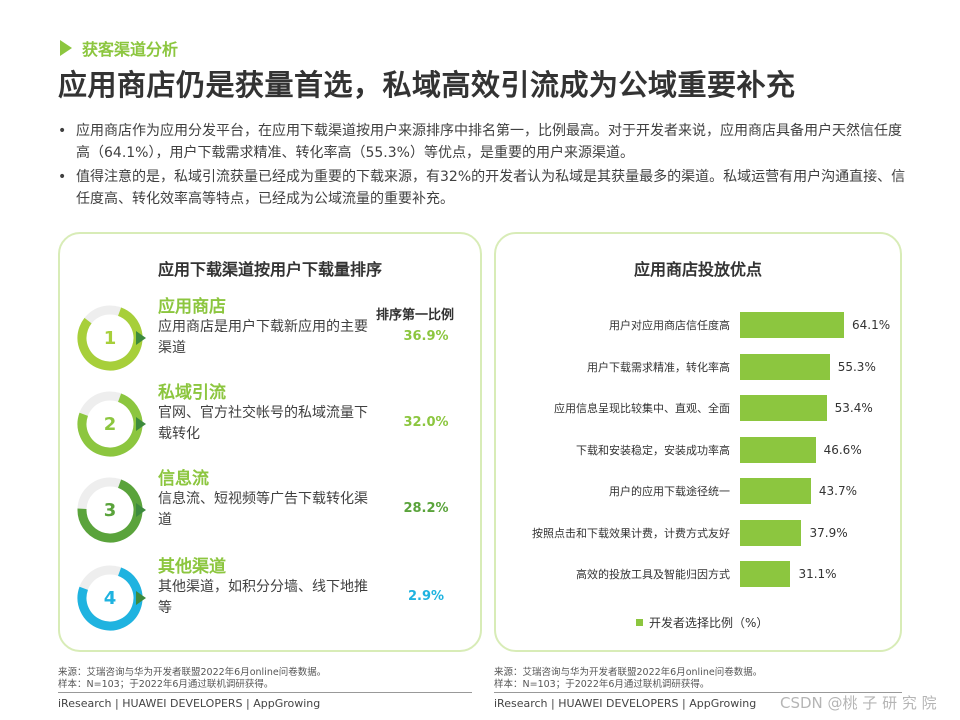  Describe the element at coordinates (427, 85) in the screenshot. I see `page-title: 应用商店仍是获量首选，私域高效引流成为公域重要补充` at that location.